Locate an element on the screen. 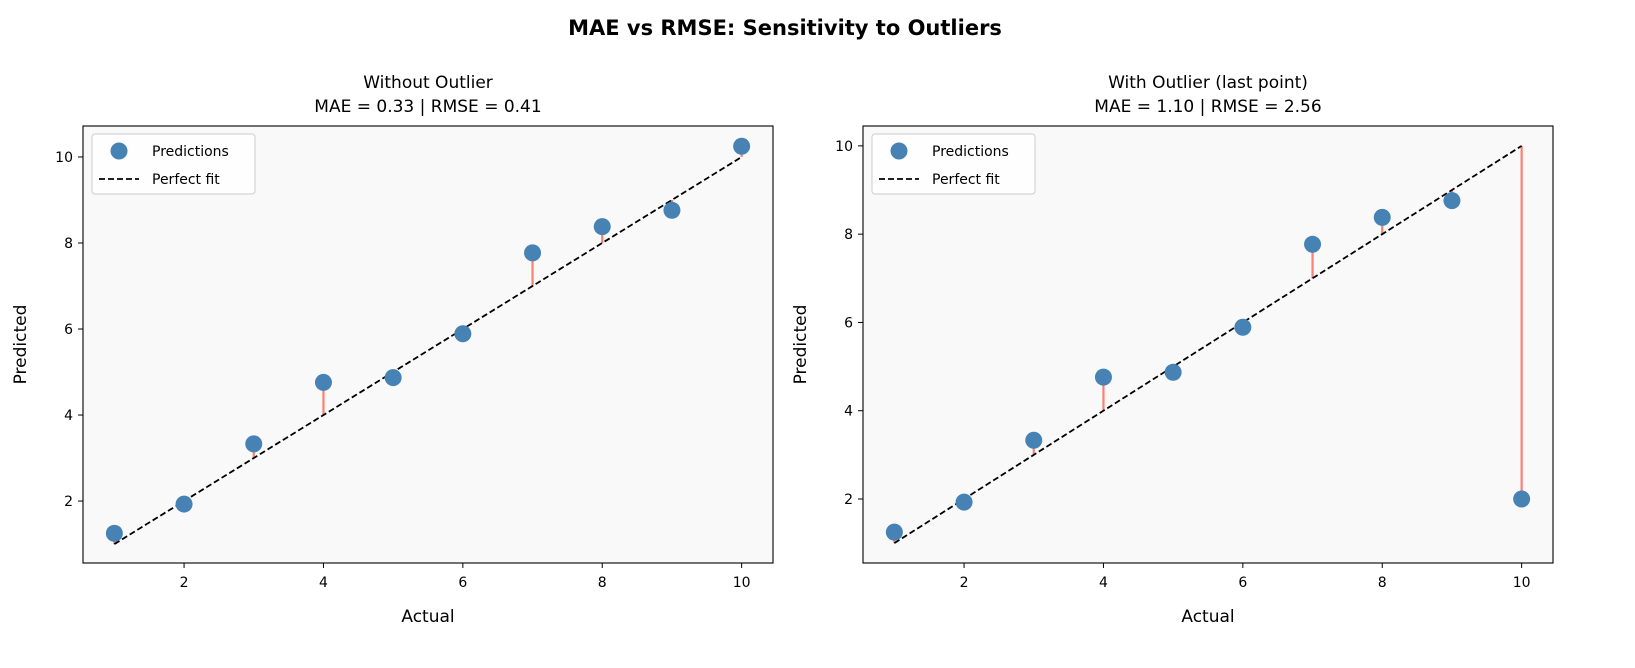 The height and width of the screenshot is (668, 1635). subplot-title-line: MAE = 0.33 | RMSE = 0.41 is located at coordinates (427, 107).